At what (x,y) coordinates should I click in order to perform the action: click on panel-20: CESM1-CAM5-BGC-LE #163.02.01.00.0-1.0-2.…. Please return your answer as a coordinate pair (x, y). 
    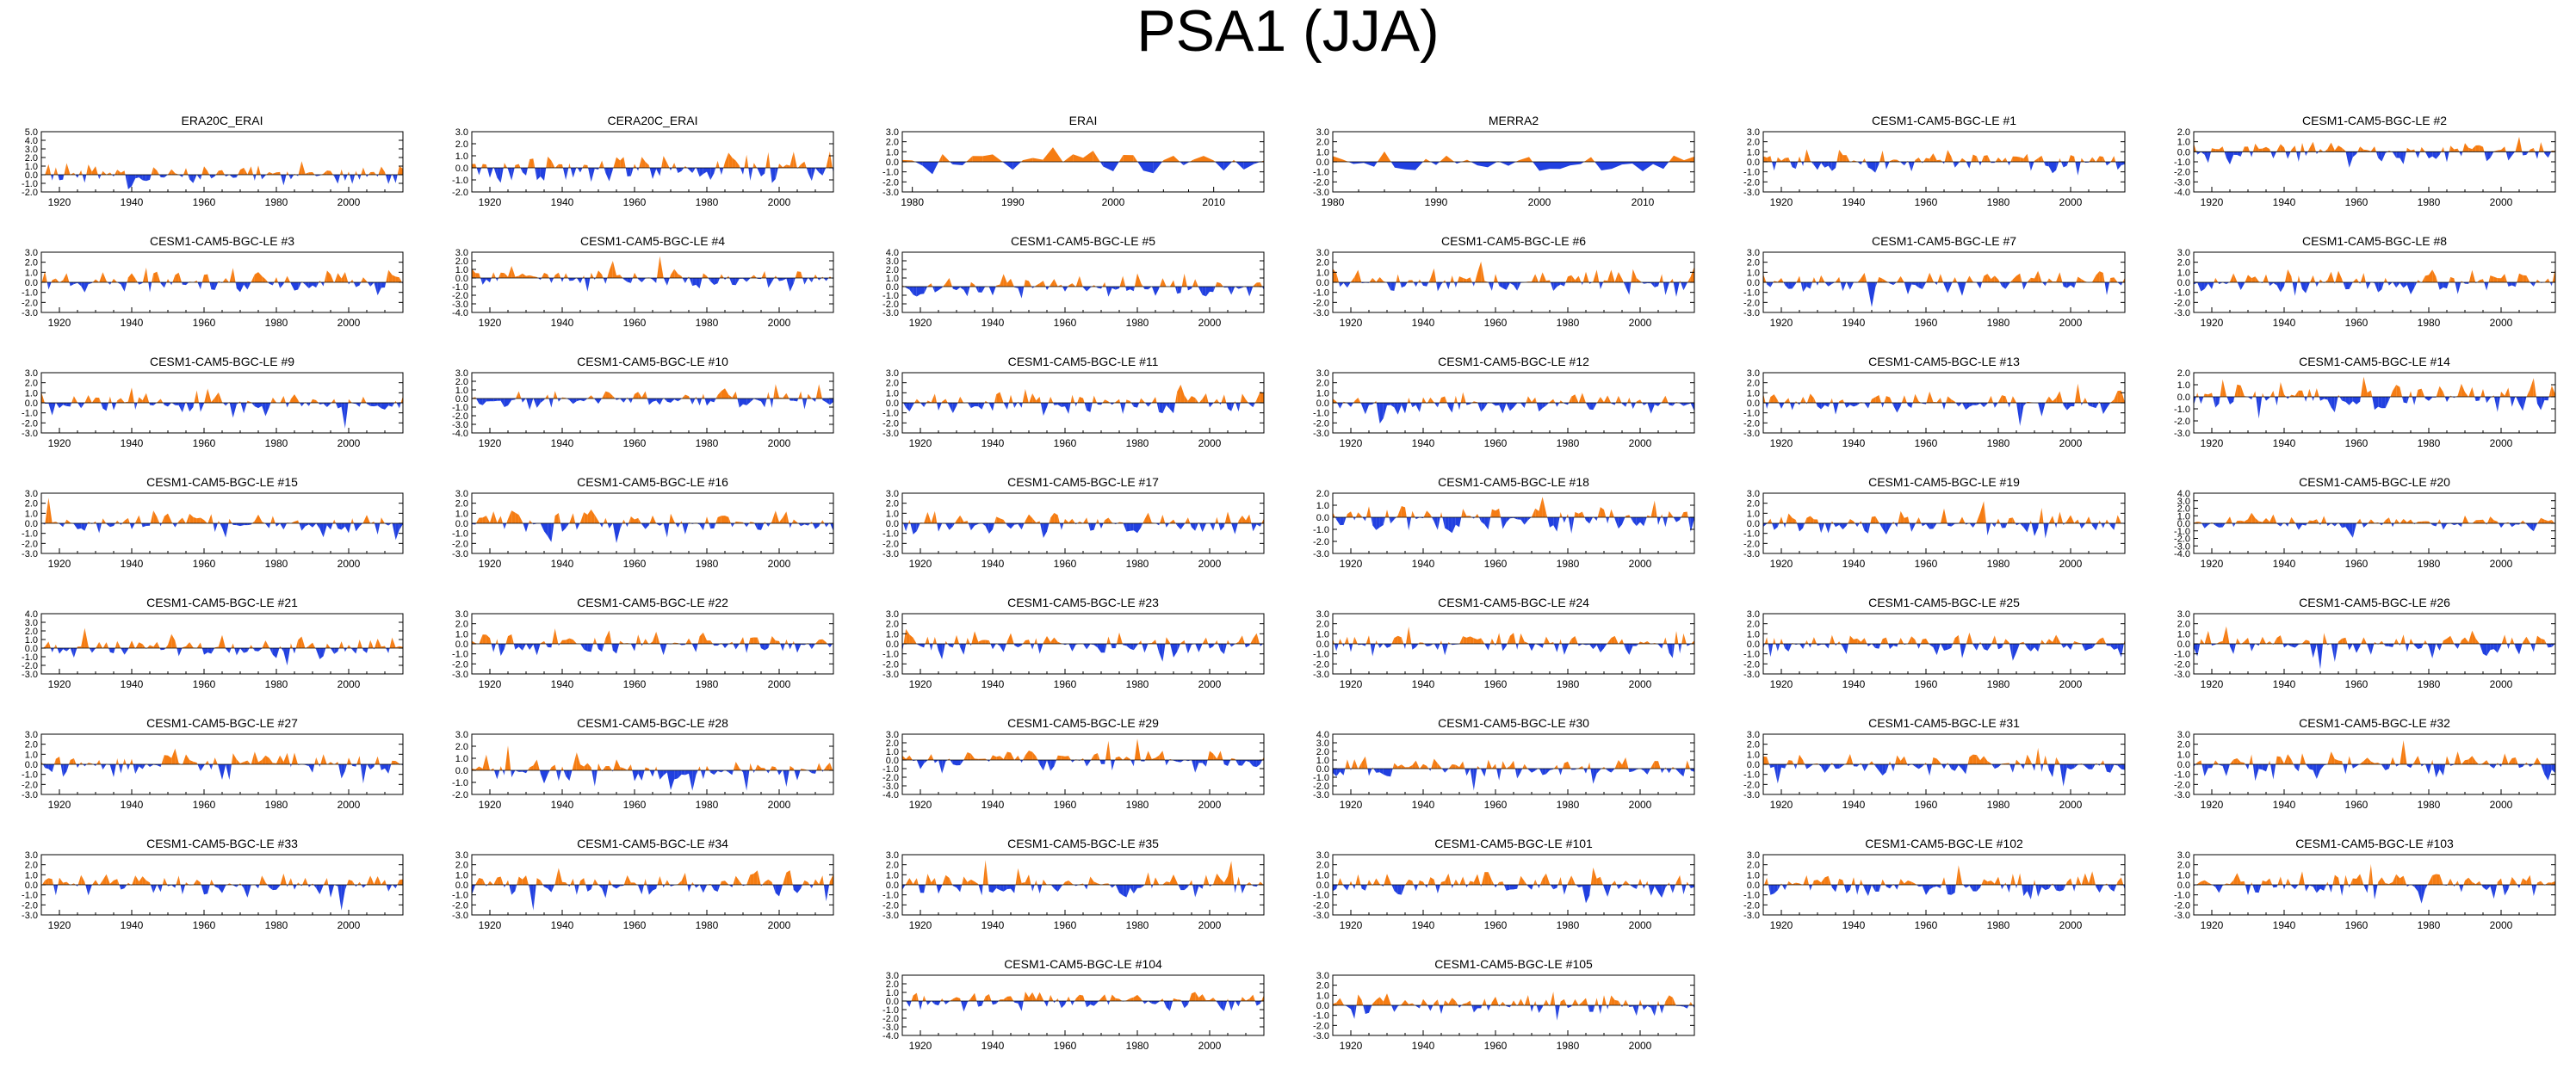
    Looking at the image, I should click on (643, 523).